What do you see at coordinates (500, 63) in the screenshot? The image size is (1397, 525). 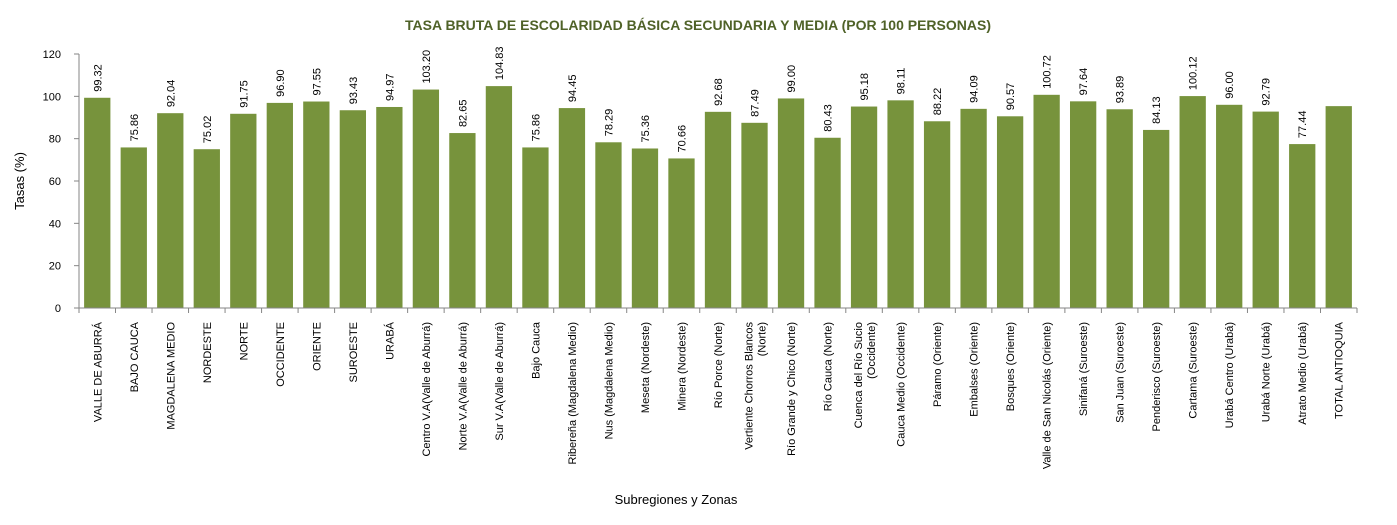 I see `data-label: 104.83` at bounding box center [500, 63].